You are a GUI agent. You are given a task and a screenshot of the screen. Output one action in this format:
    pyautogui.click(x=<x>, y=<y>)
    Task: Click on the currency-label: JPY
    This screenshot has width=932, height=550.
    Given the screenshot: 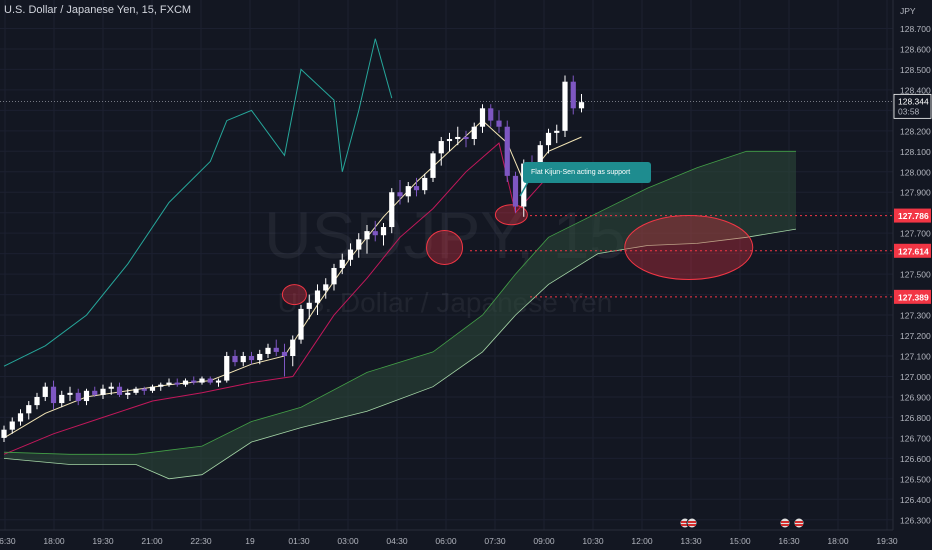 What is the action you would take?
    pyautogui.click(x=908, y=11)
    